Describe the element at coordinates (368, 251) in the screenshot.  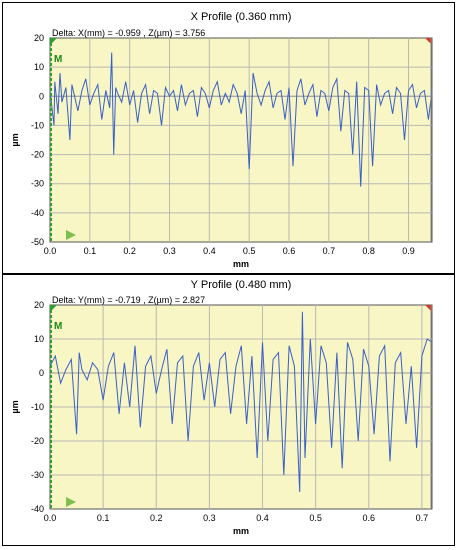
I see `x-tick-label: 0.8` at that location.